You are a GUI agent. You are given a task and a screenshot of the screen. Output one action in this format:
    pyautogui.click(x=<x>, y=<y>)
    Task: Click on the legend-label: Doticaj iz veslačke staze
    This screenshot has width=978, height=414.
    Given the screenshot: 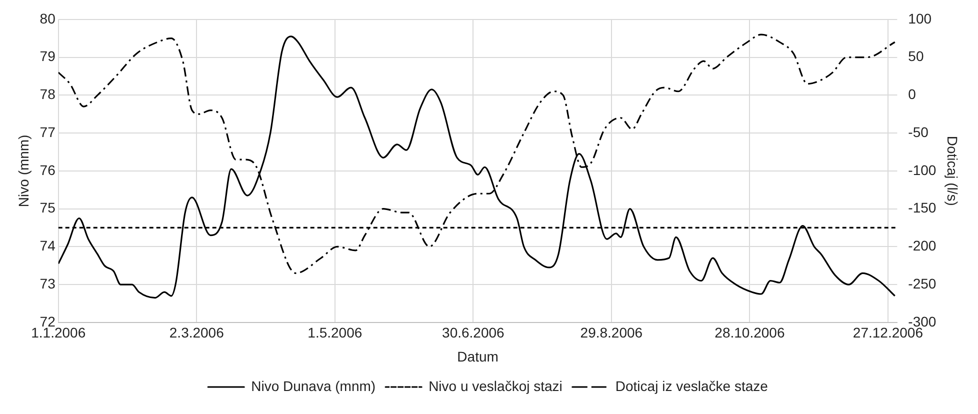 What is the action you would take?
    pyautogui.click(x=691, y=386)
    